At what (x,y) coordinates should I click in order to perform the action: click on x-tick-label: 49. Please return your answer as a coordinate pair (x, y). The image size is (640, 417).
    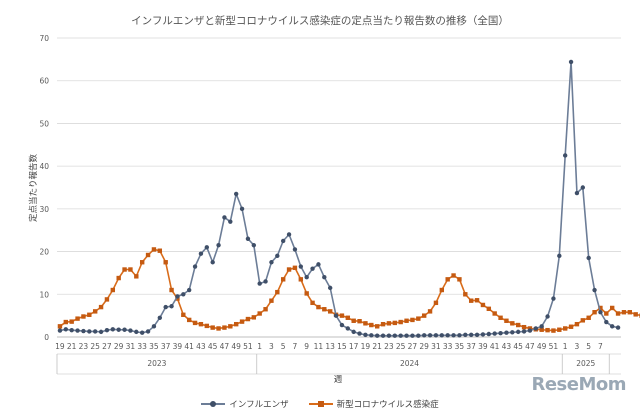
    Looking at the image, I should click on (542, 346).